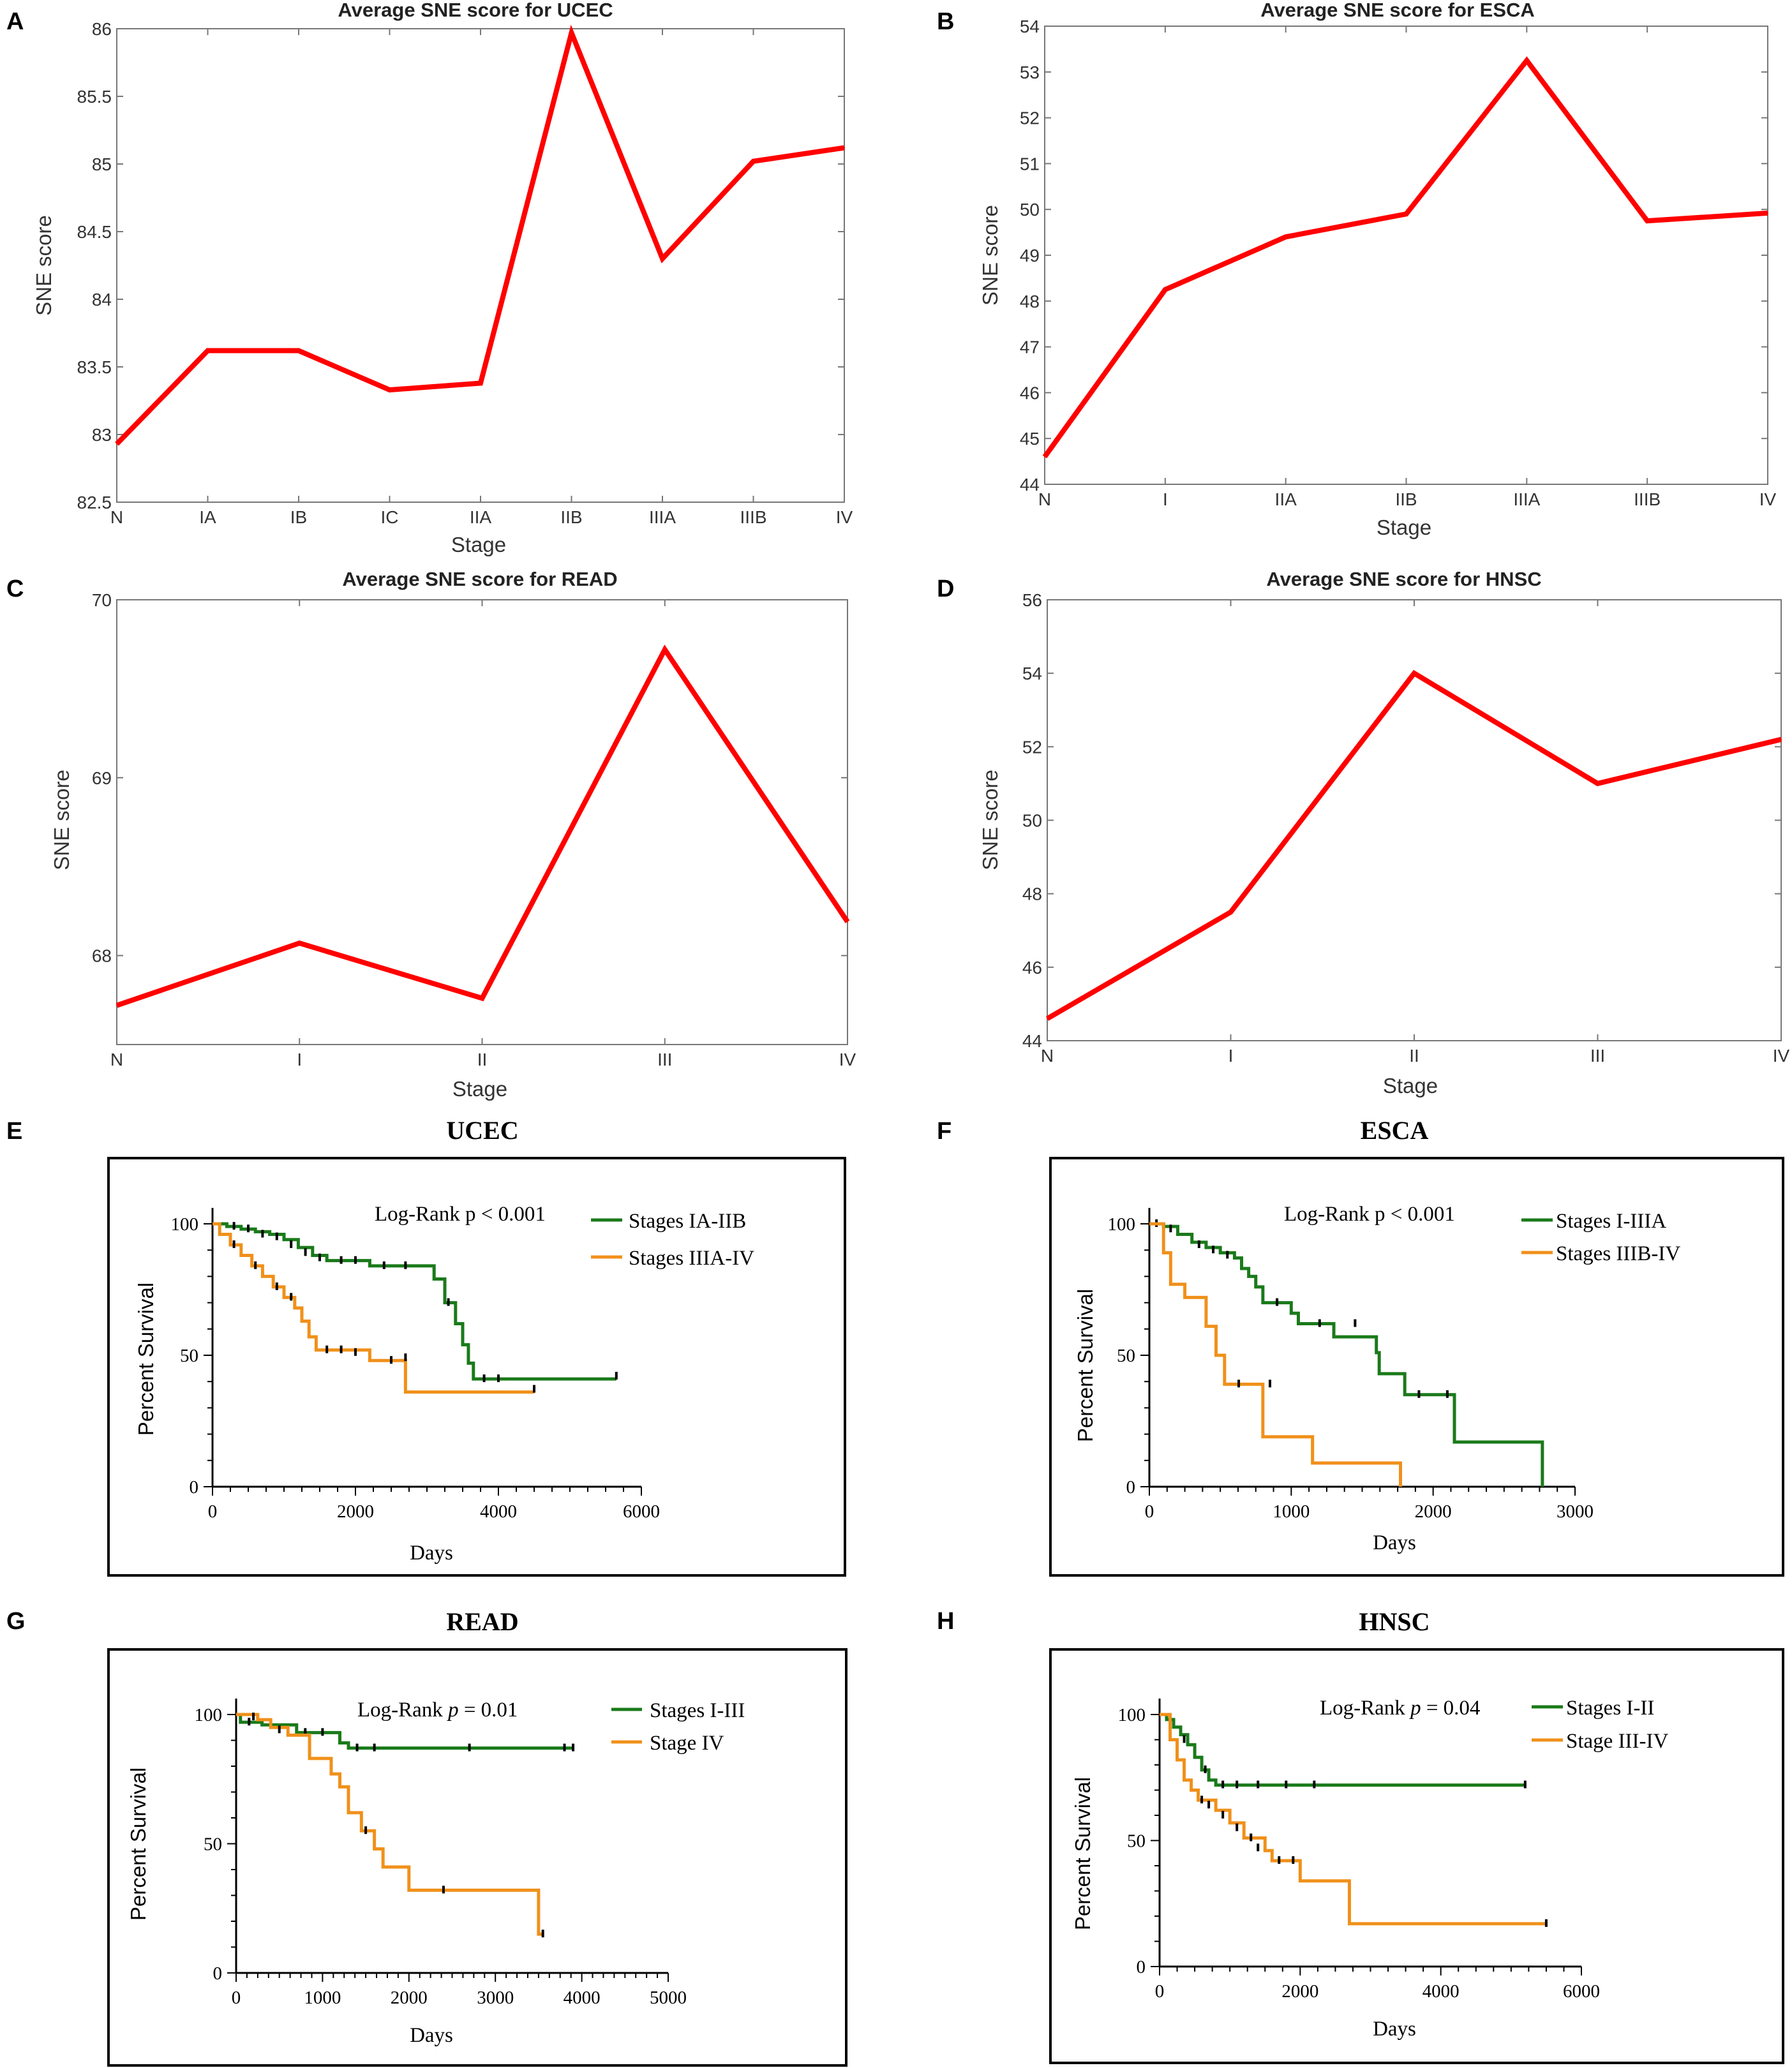  Describe the element at coordinates (1611, 1221) in the screenshot. I see `legend-label: Stages I-IIIA` at that location.